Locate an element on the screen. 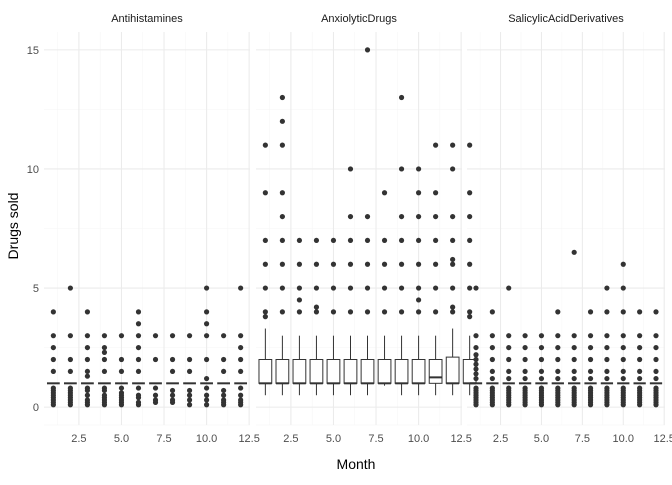  x-tick-label: 10.0 is located at coordinates (418, 439).